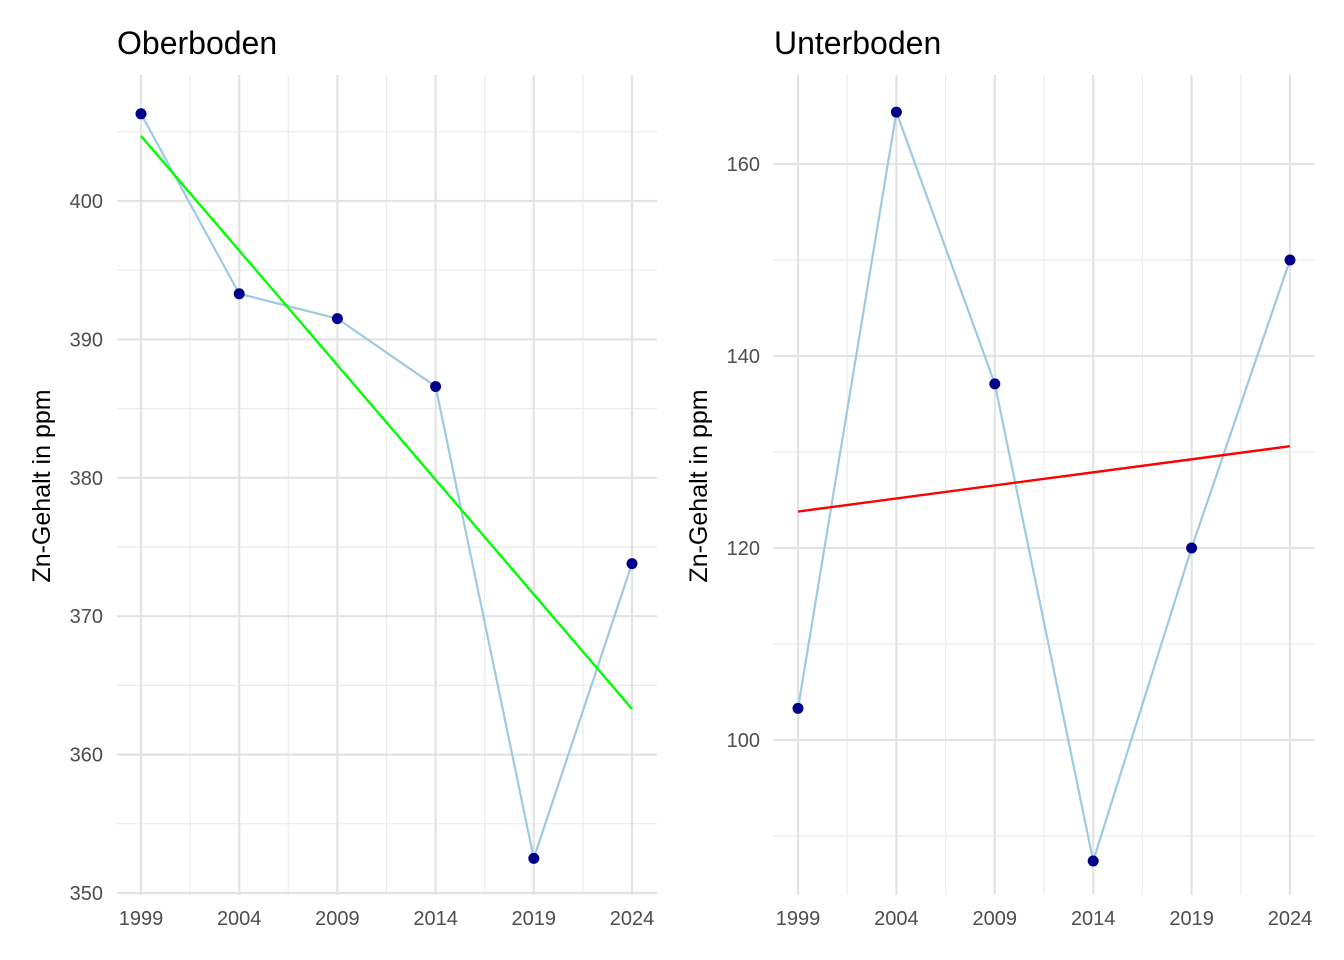  I want to click on y-tick-label: 360, so click(86, 756).